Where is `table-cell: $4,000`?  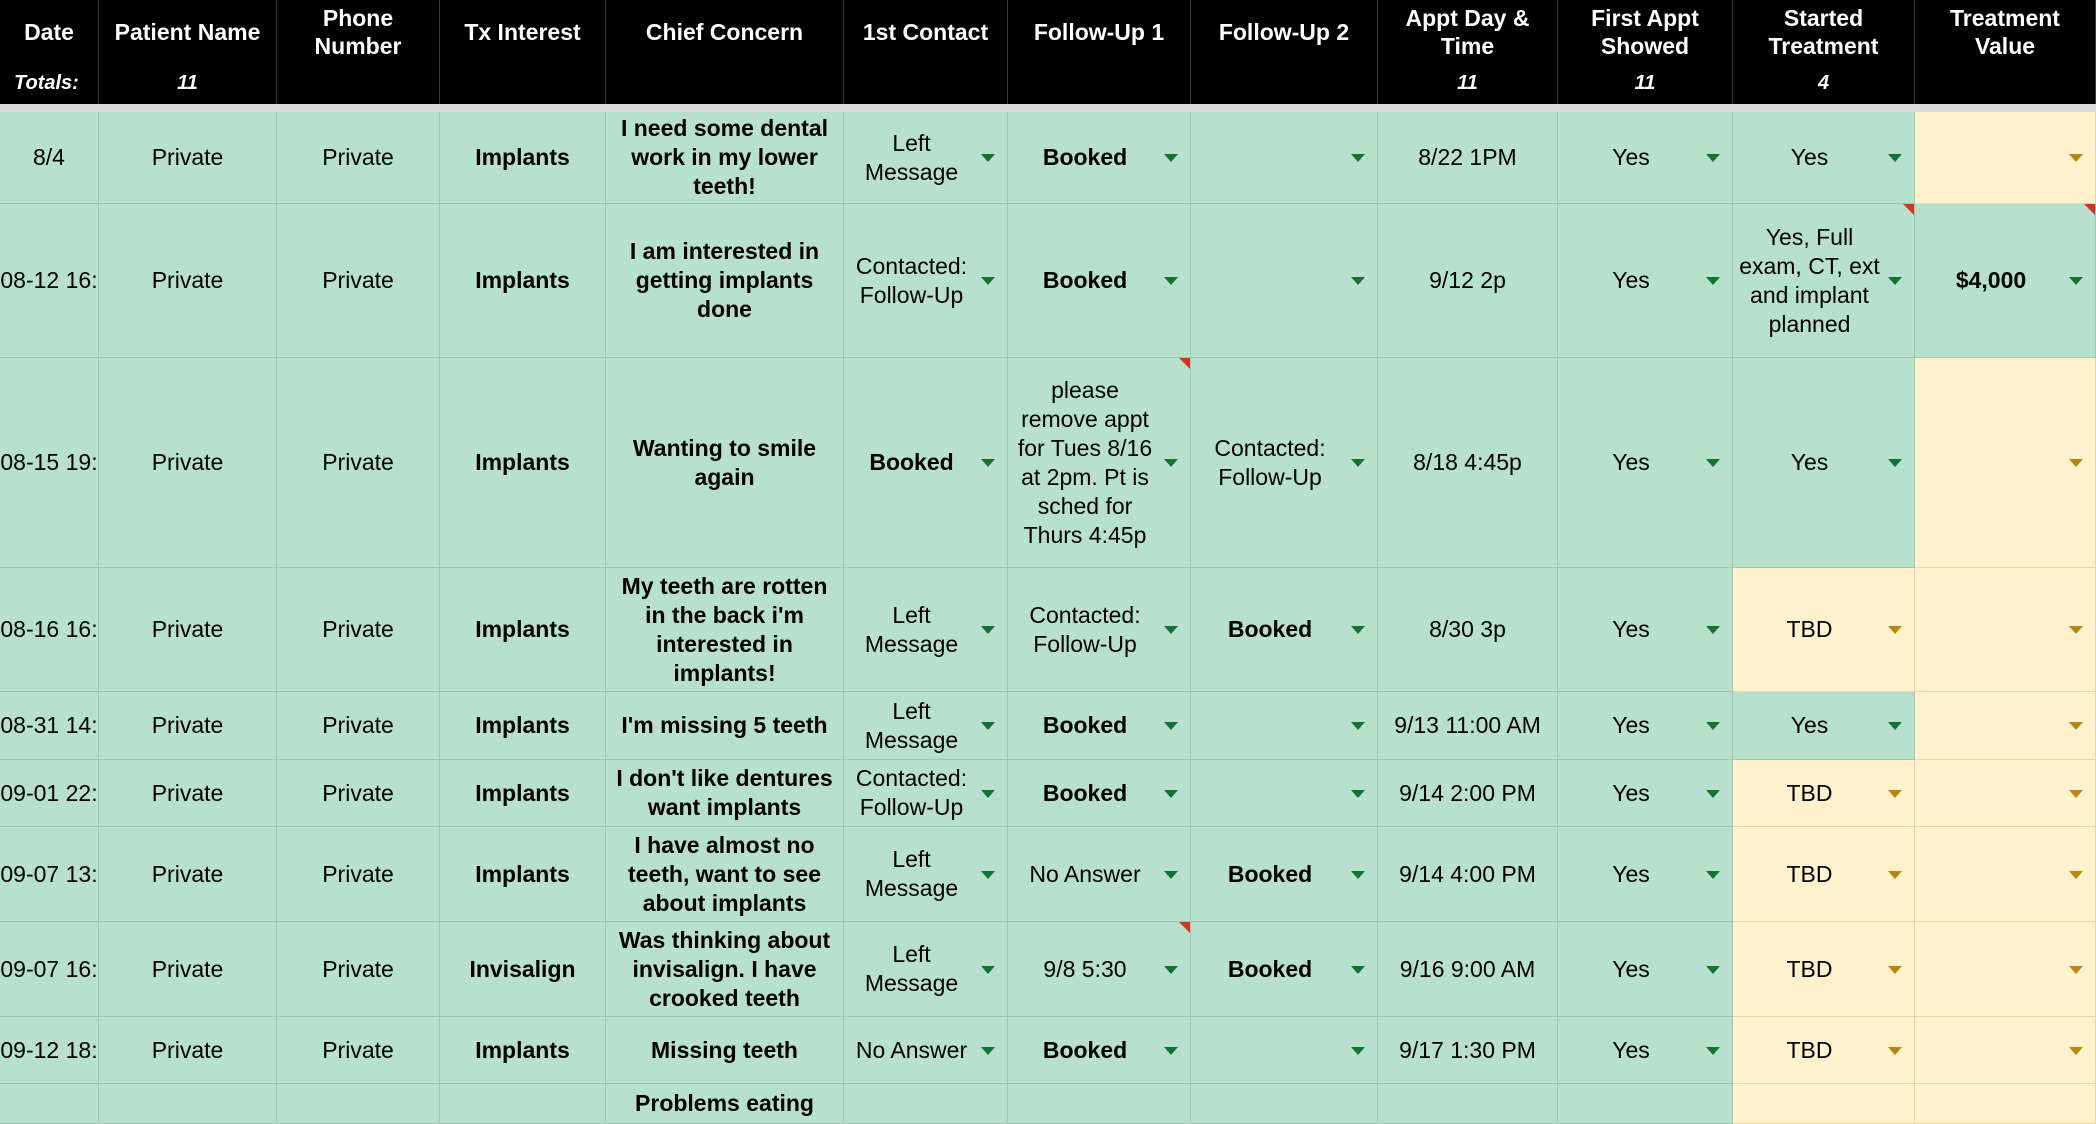 table-cell: $4,000 is located at coordinates (2005, 281).